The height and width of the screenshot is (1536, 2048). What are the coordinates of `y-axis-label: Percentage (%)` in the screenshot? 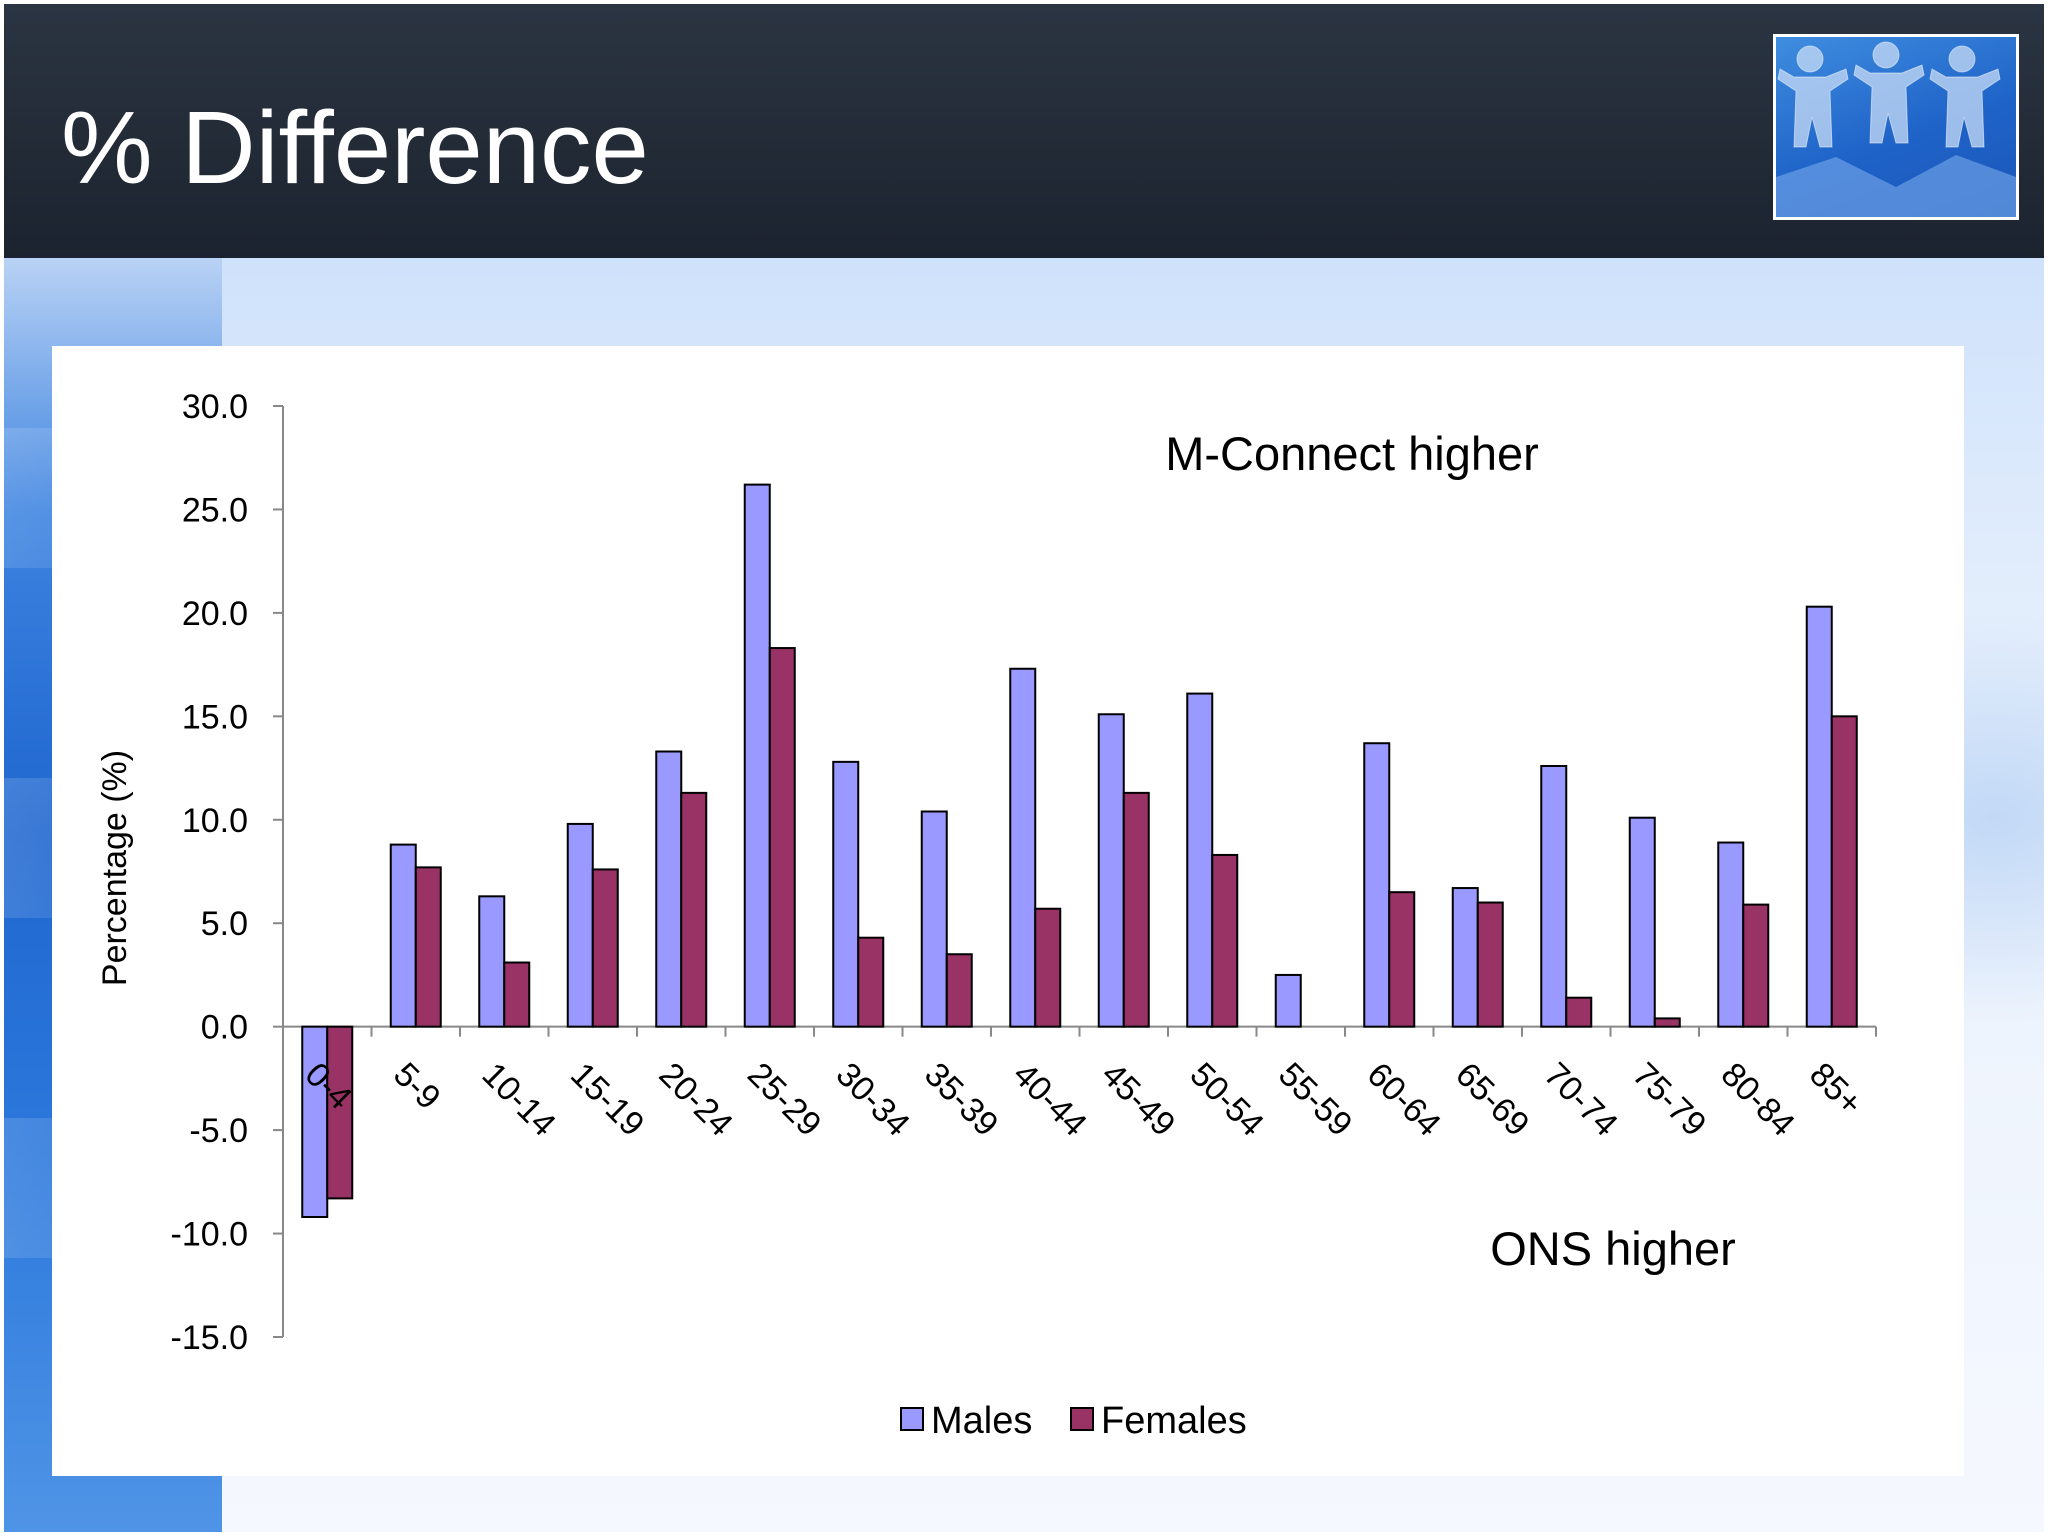 It's located at (115, 868).